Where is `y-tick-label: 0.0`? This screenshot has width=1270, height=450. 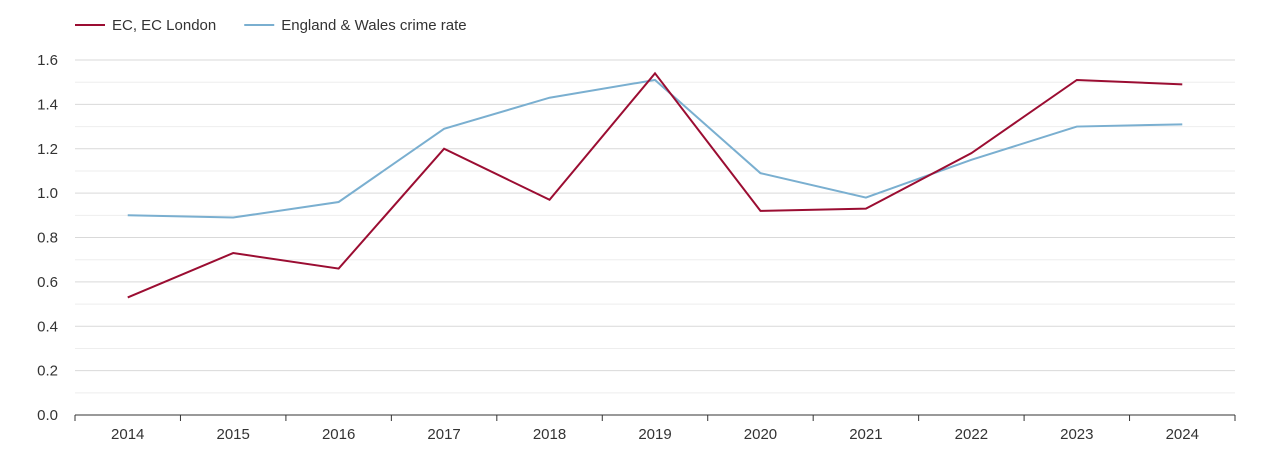 y-tick-label: 0.0 is located at coordinates (47, 415).